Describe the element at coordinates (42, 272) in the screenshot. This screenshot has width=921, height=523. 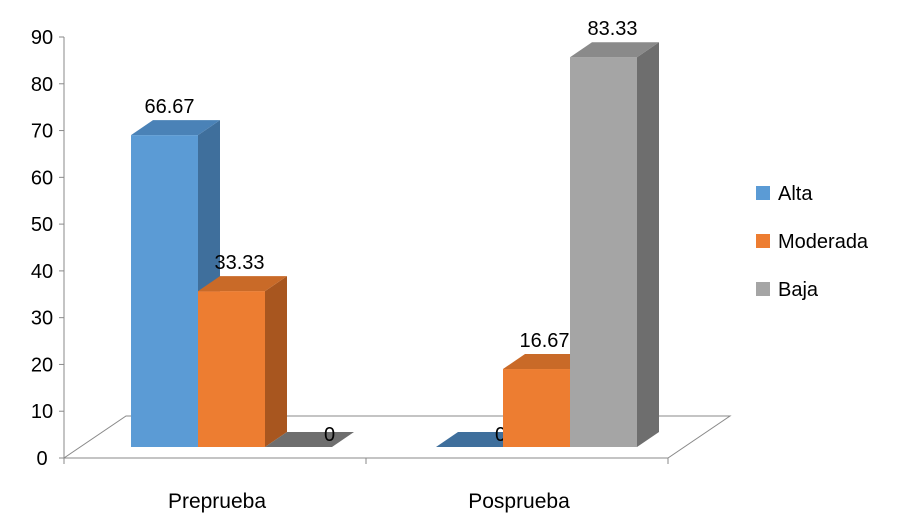
I see `y-tick-label: 40` at that location.